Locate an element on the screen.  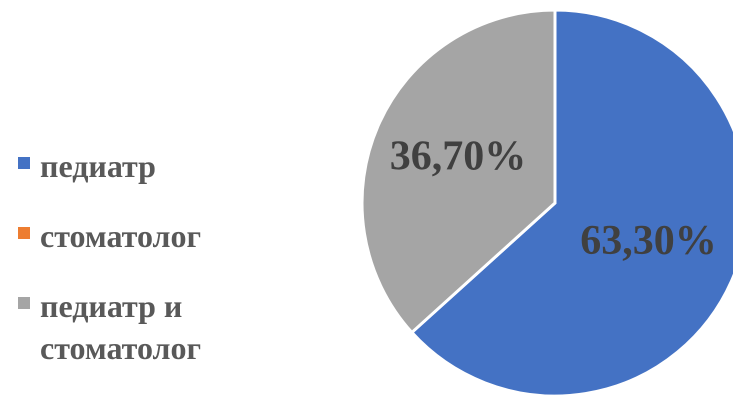
legend-label-pediatrician-and-dentist: педиатр и стоматолог is located at coordinates (120, 327).